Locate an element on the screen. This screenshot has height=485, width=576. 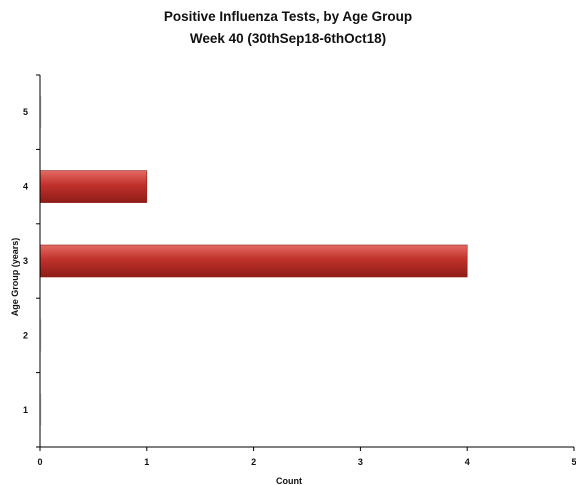
x-tick-label: 1 is located at coordinates (146, 462).